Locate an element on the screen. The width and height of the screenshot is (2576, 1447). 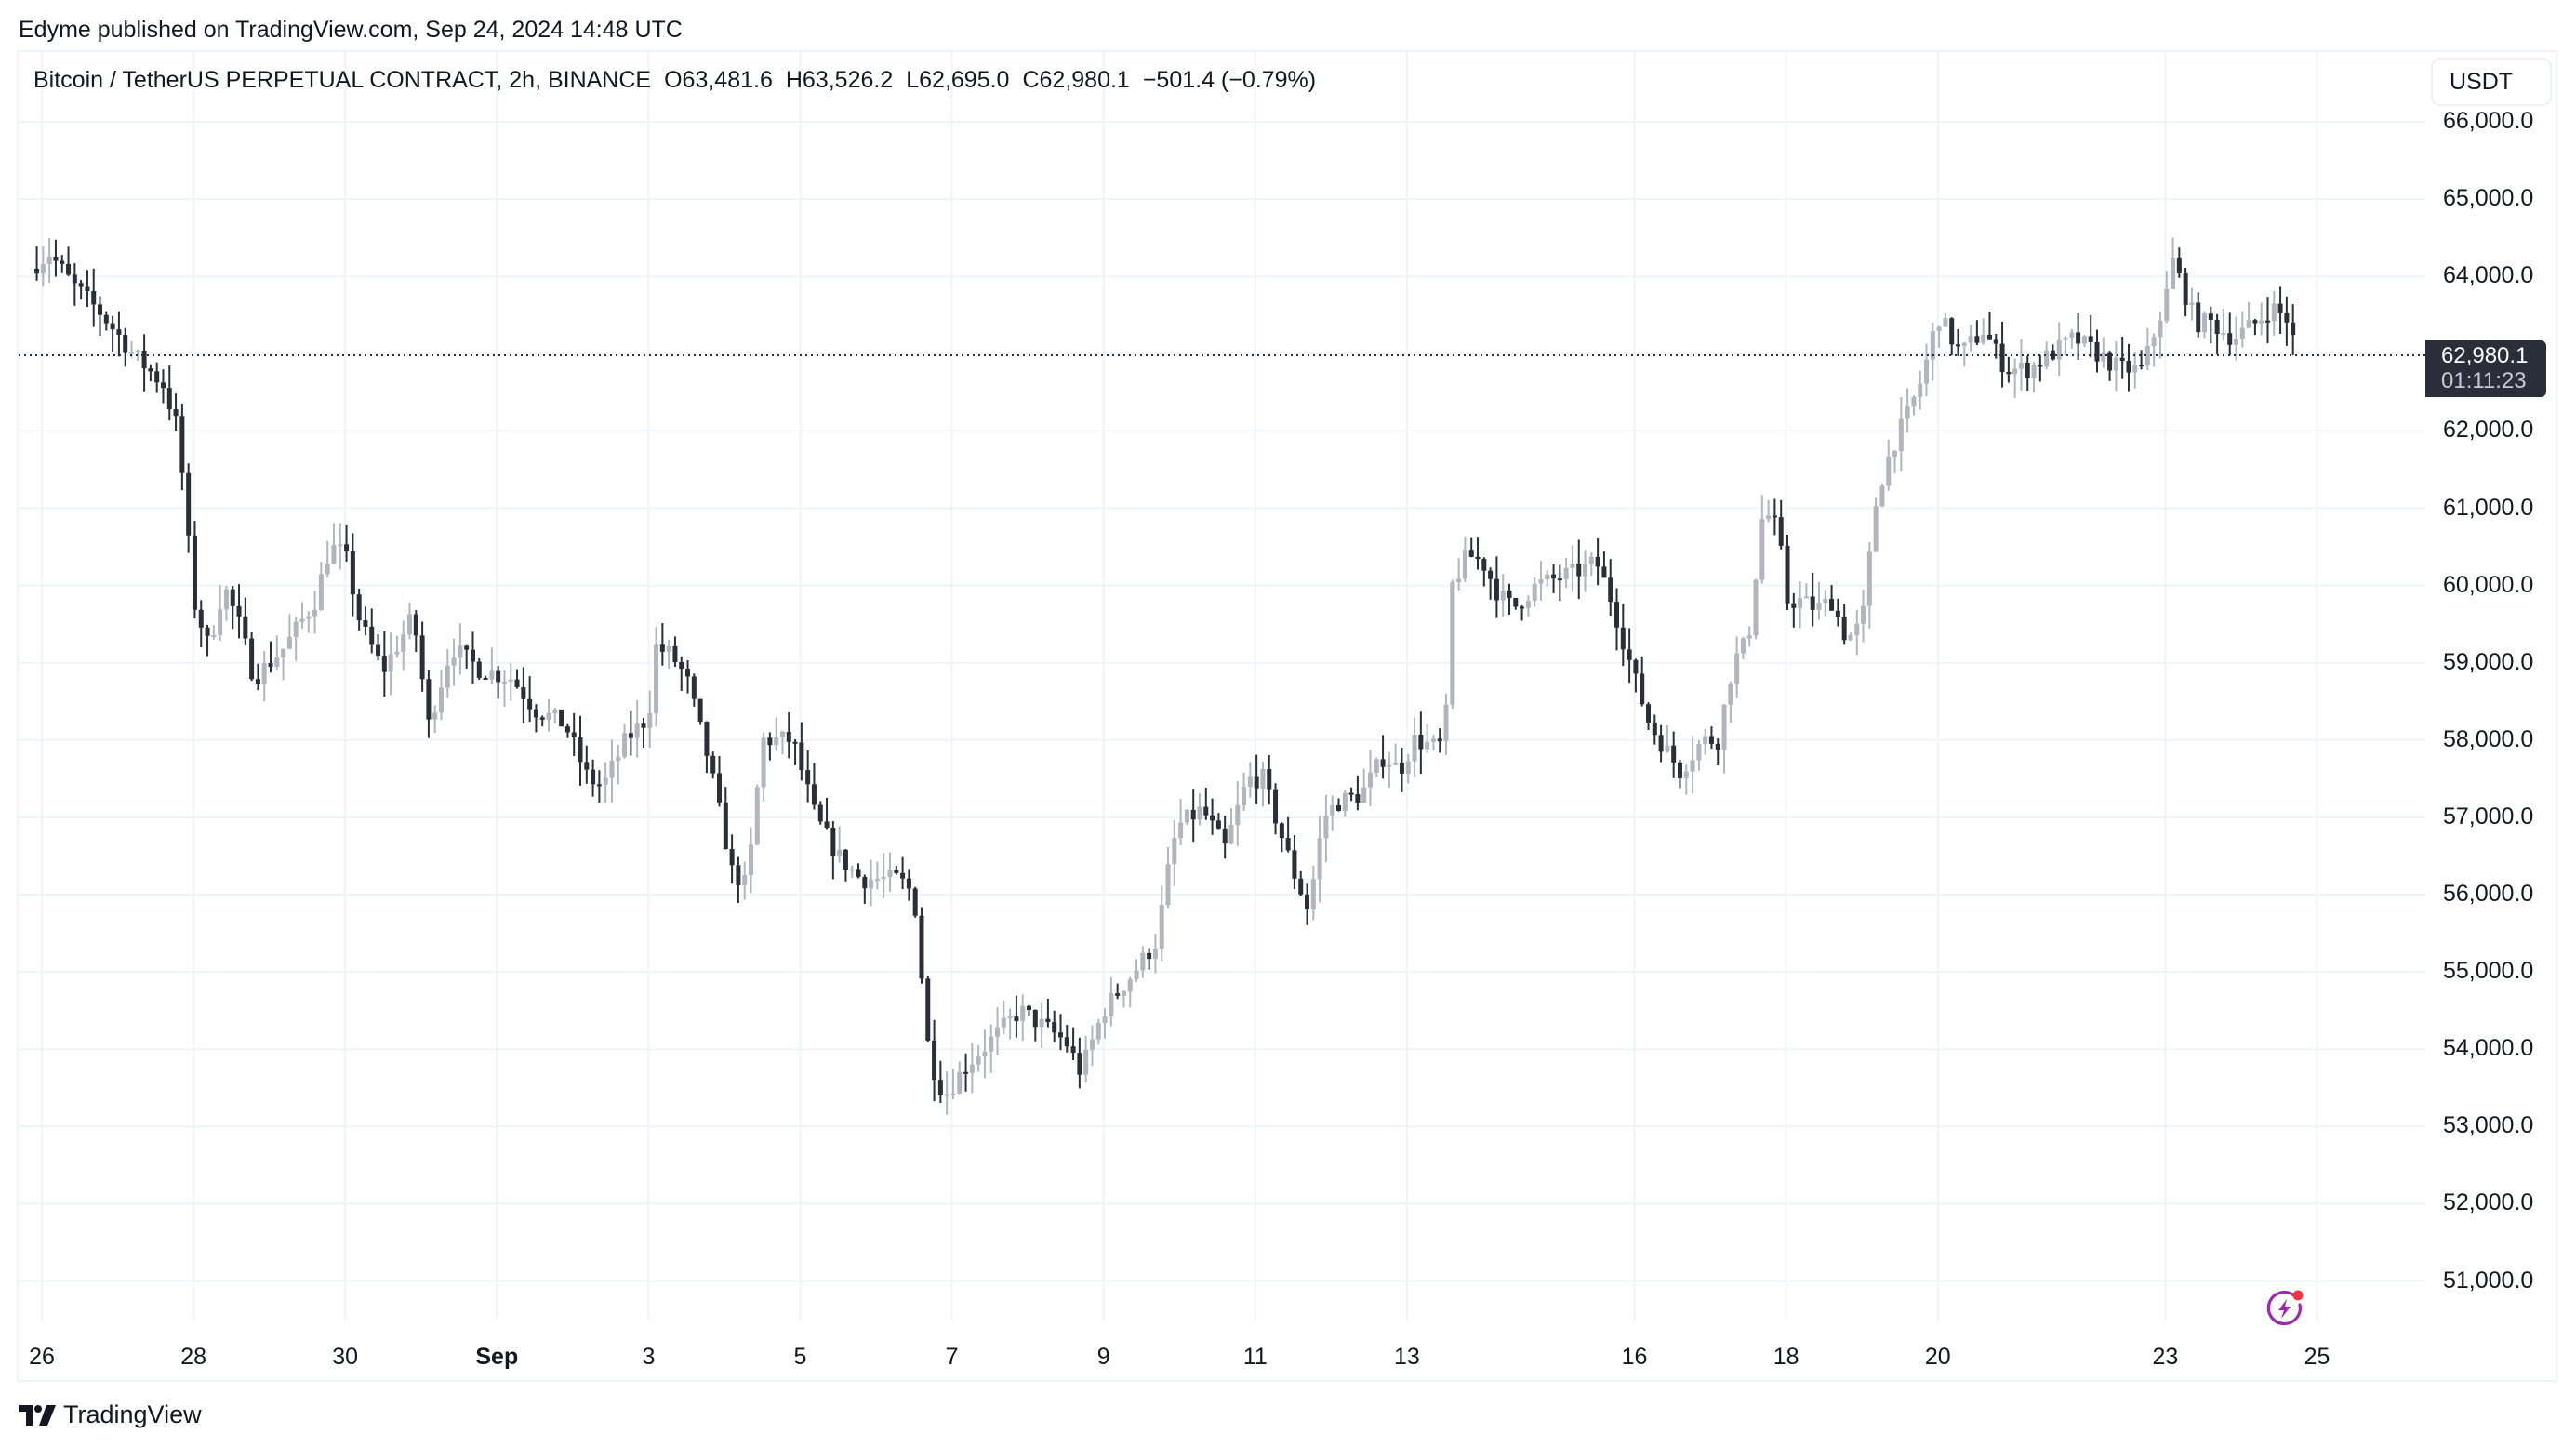
price-tick-label: 57,000.0 is located at coordinates (2488, 817).